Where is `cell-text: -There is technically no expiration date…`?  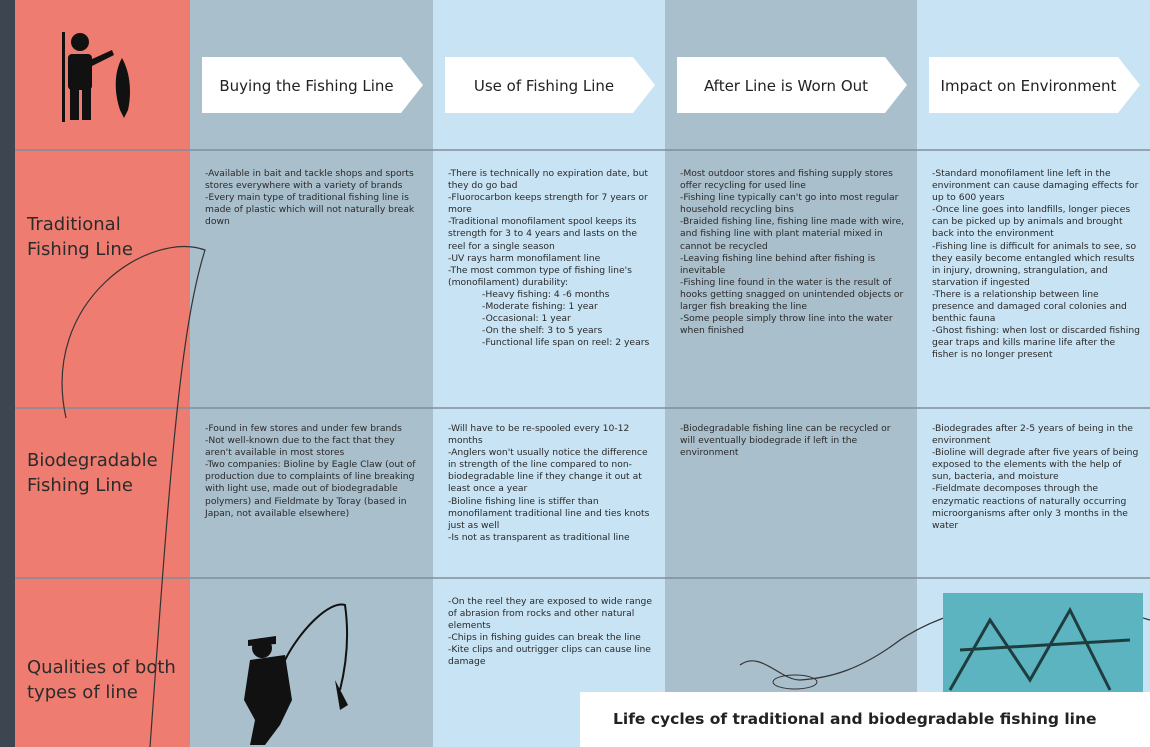
cell-text: -There is technically no expiration date… is located at coordinates (552, 258).